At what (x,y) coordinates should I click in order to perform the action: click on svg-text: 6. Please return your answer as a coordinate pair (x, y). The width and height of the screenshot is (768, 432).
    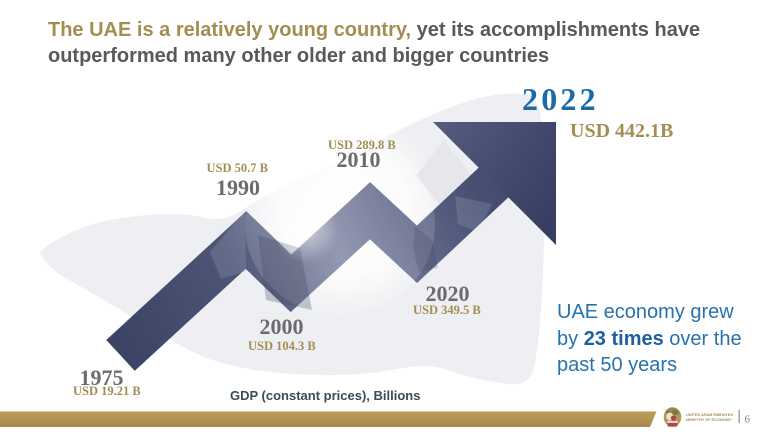
    Looking at the image, I should click on (748, 420).